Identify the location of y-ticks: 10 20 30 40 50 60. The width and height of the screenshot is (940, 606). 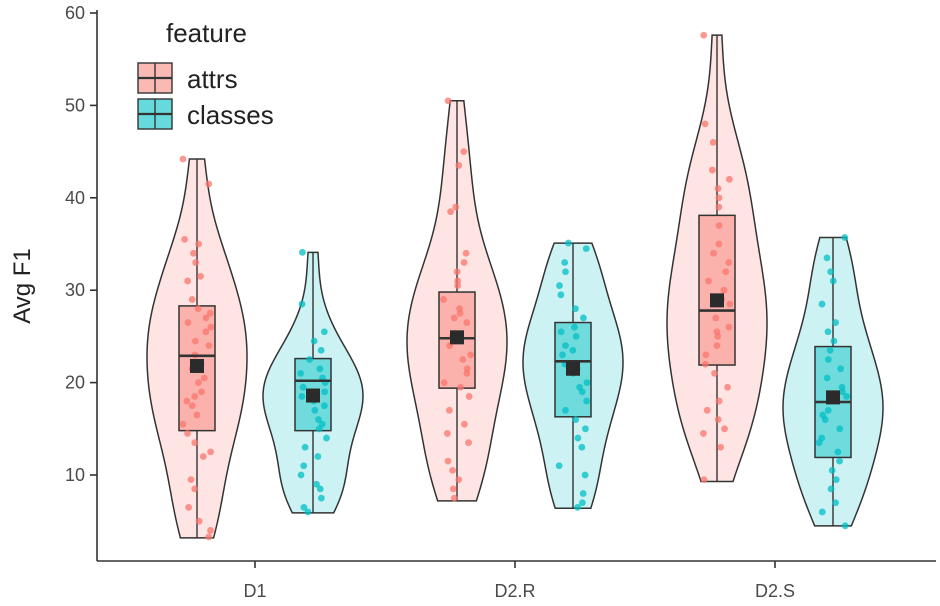
(81, 244).